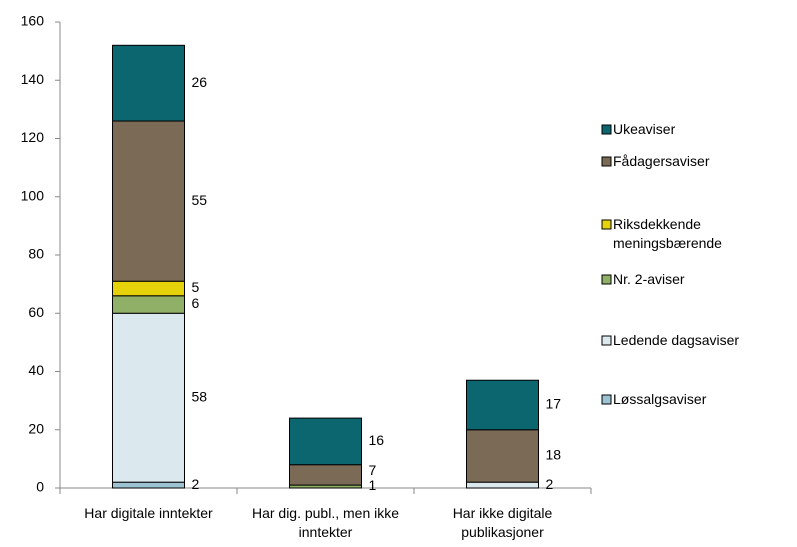 Image resolution: width=797 pixels, height=547 pixels. Describe the element at coordinates (196, 303) in the screenshot. I see `data-label: 6` at that location.